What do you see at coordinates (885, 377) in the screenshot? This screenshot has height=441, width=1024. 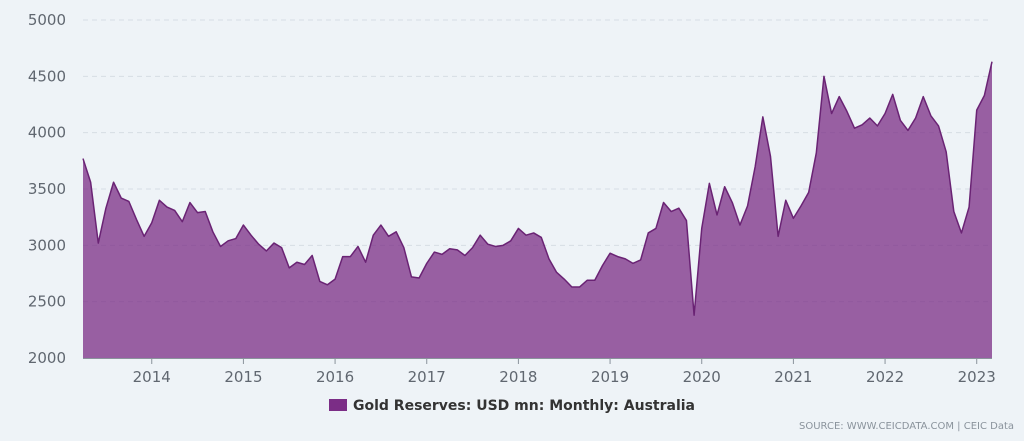 I see `x-tick-label: 2022` at bounding box center [885, 377].